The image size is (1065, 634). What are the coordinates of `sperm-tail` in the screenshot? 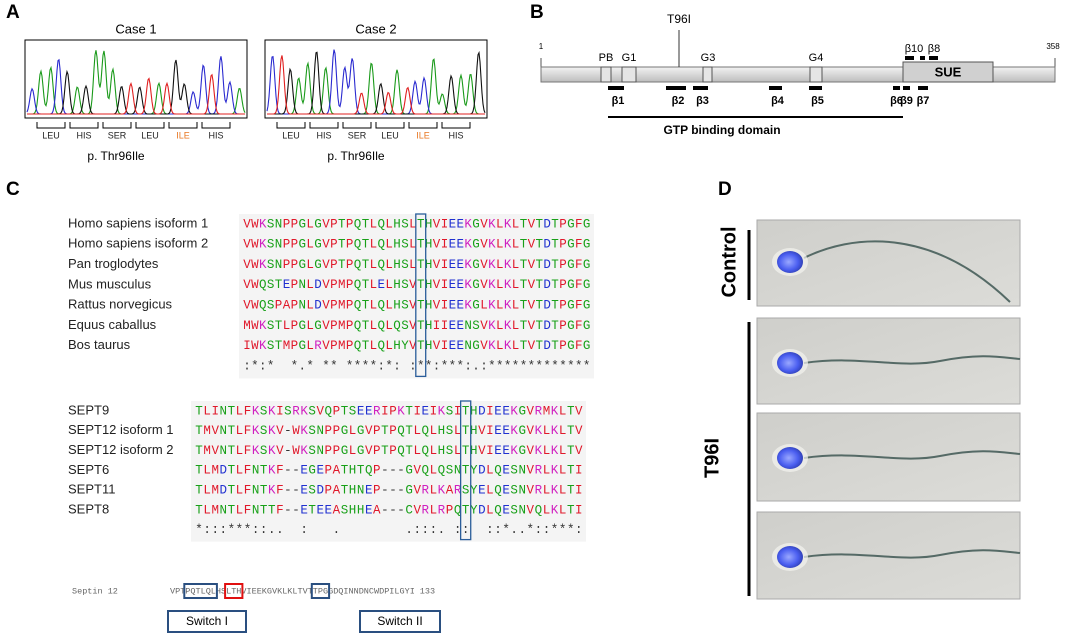 It's located at (912, 455).